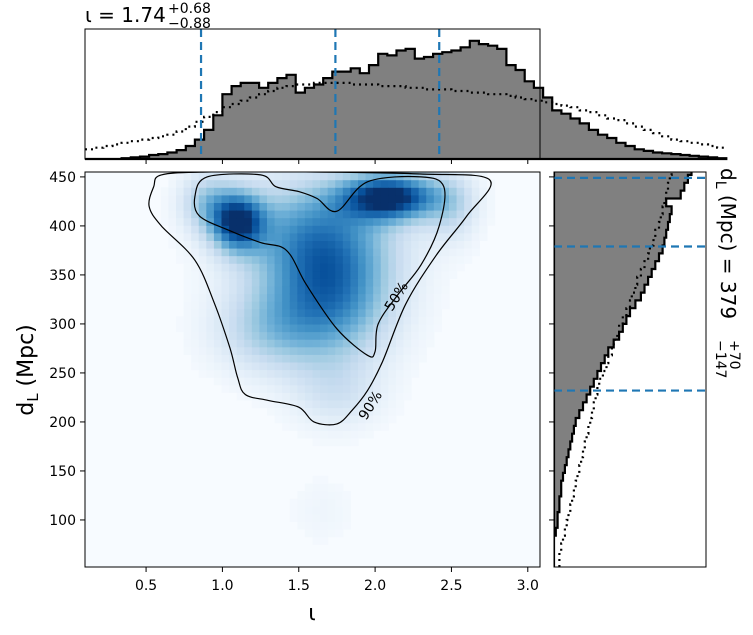 This screenshot has height=635, width=753. I want to click on x-tick-label: 0.5, so click(146, 586).